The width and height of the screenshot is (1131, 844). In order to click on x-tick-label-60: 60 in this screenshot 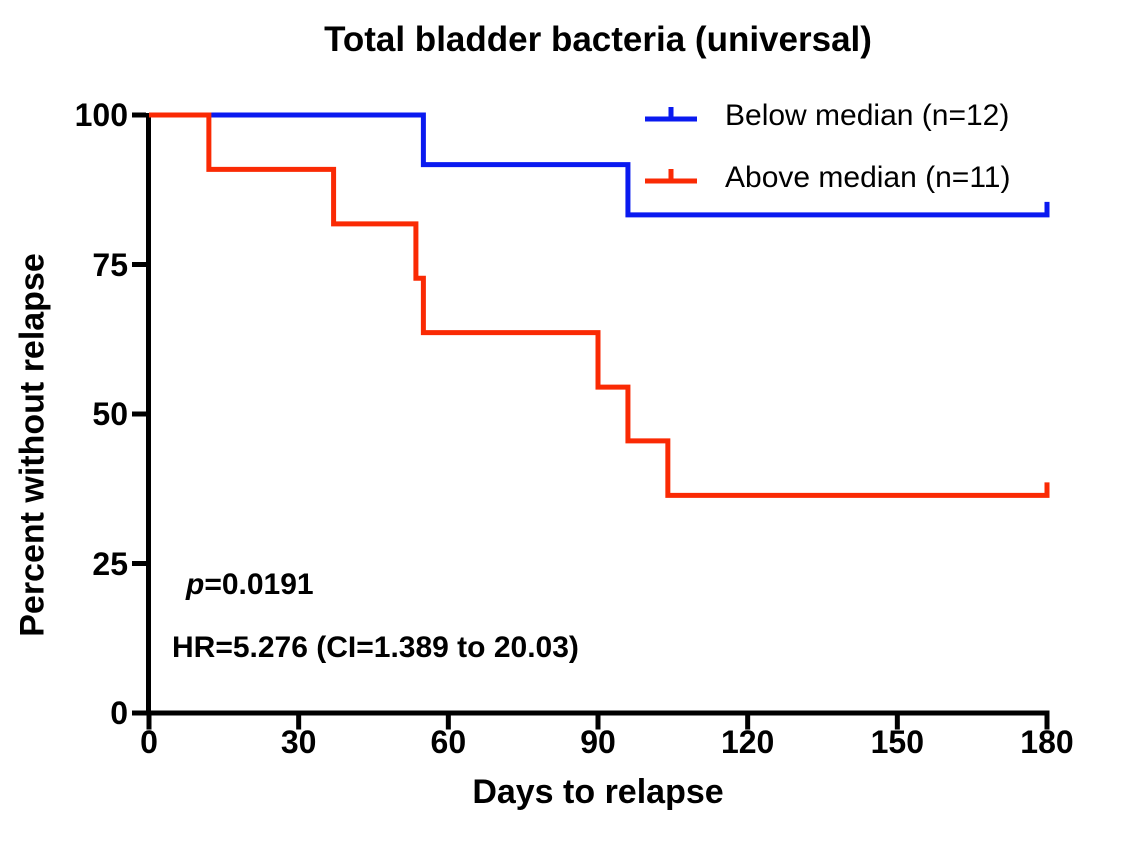, I will do `click(448, 742)`.